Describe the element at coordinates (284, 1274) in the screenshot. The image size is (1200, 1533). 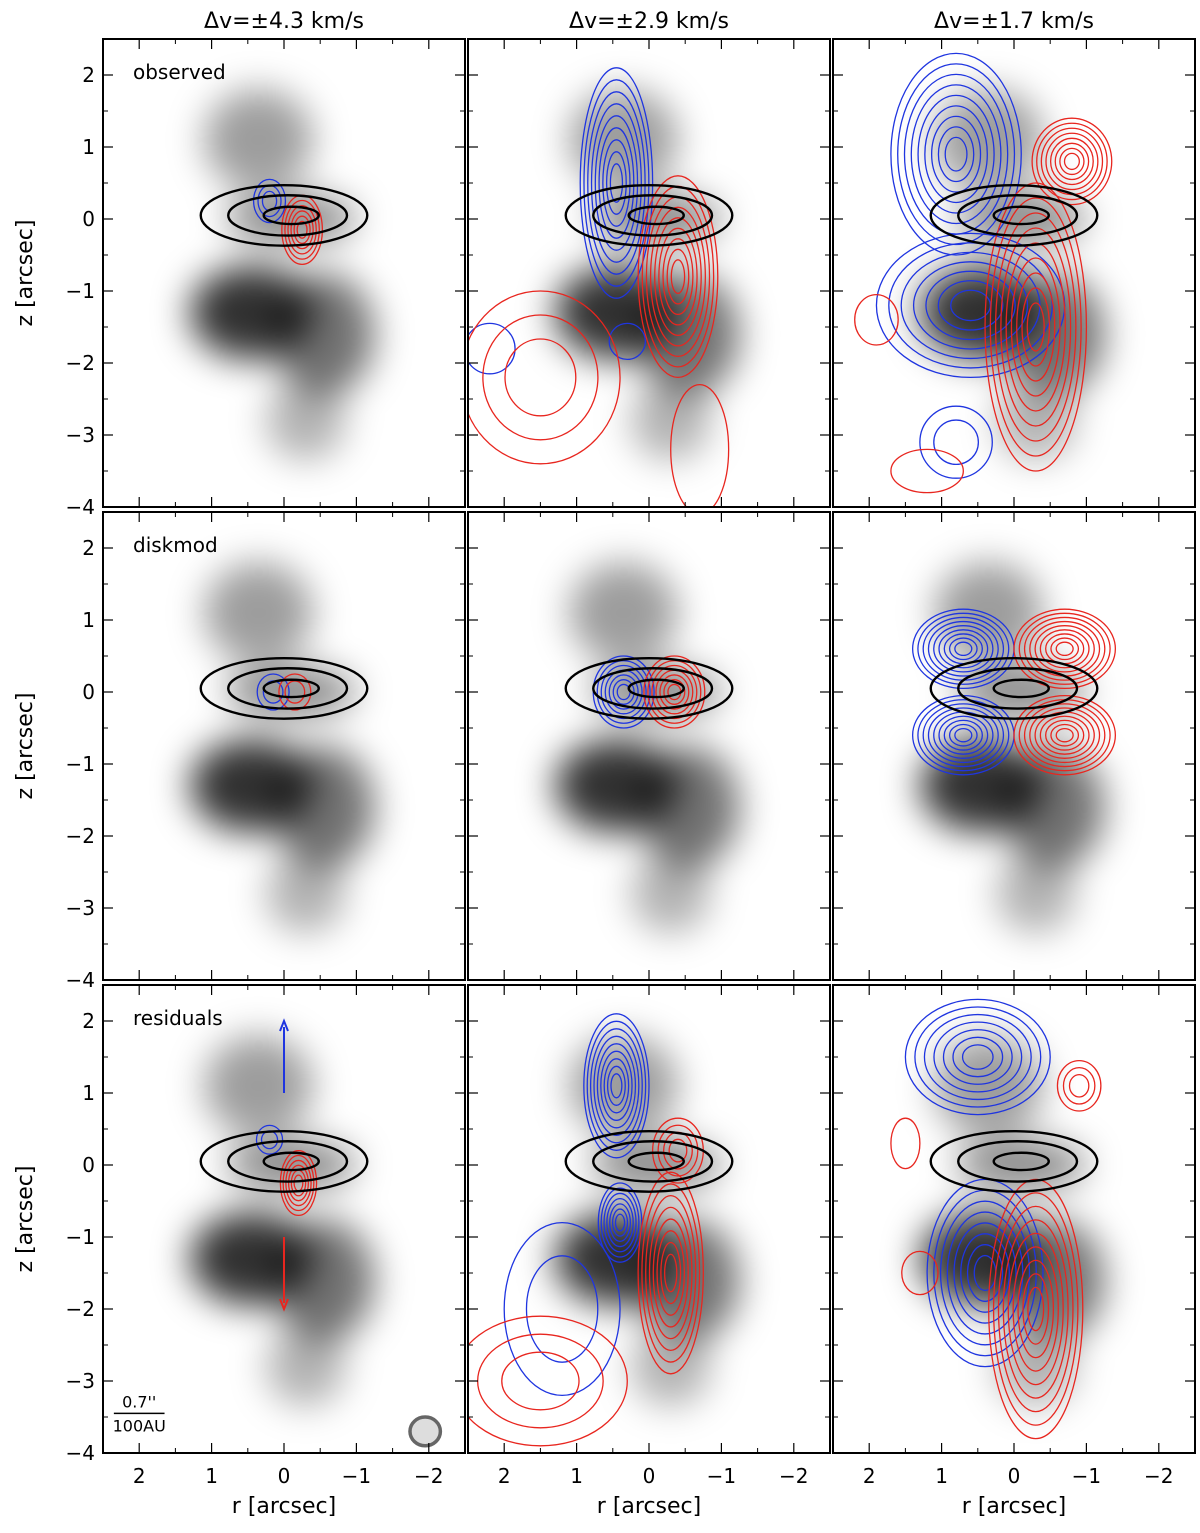
I see `red-arrow` at that location.